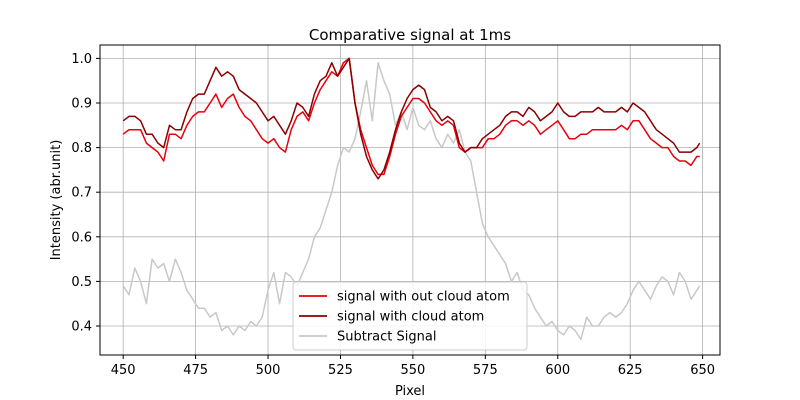 The image size is (800, 400). I want to click on y-tick-label: 0.6, so click(81, 237).